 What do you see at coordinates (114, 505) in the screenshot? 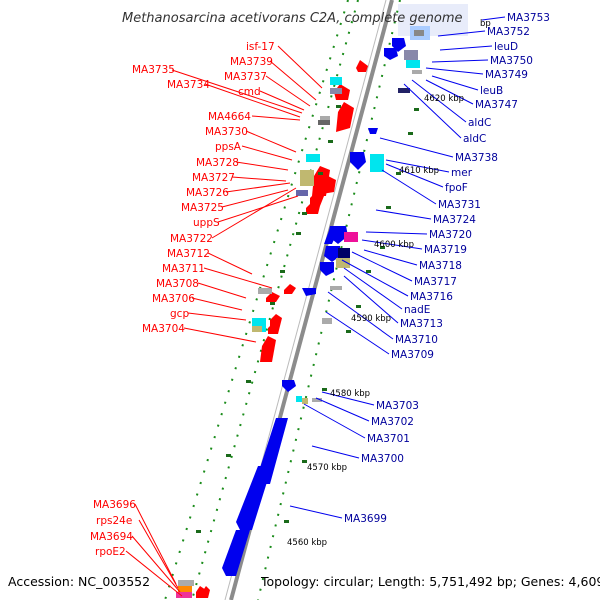
I see `gene-label-left: MA3696` at bounding box center [114, 505].